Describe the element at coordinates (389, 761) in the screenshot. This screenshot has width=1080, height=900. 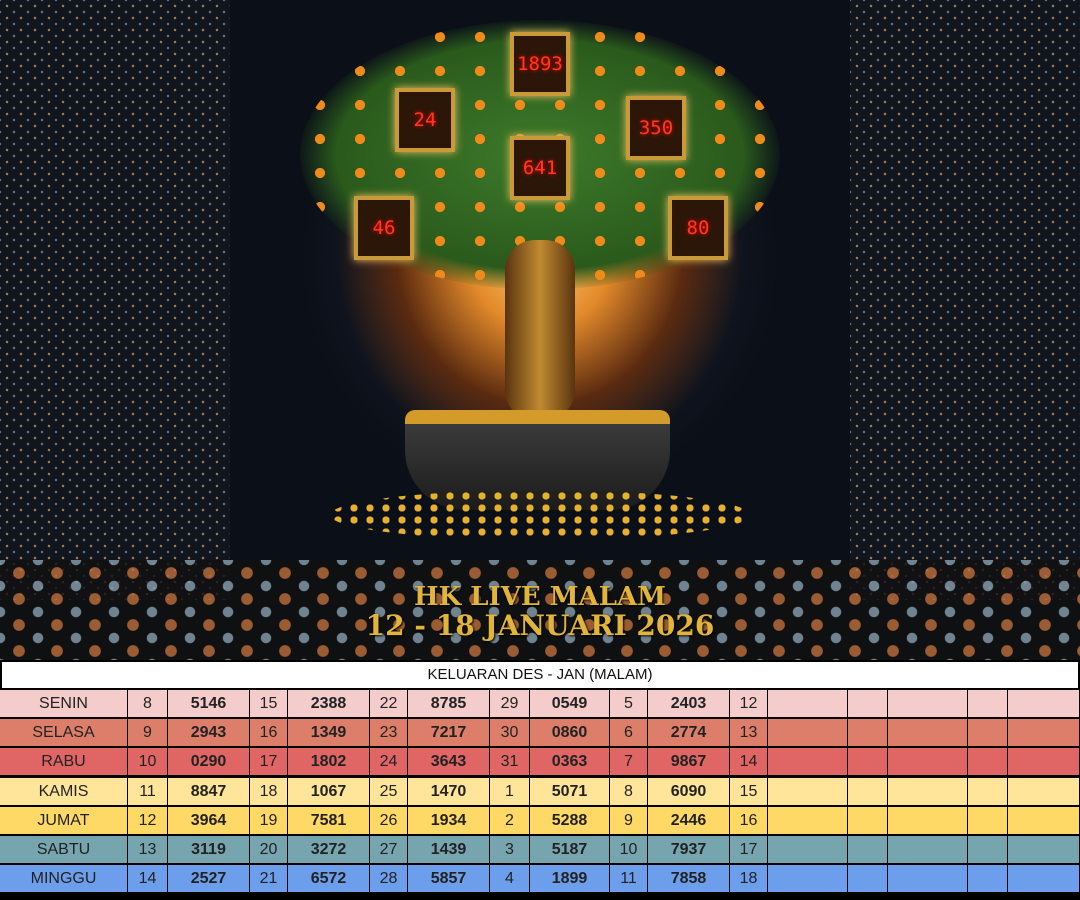
I see `date-cell: 24` at that location.